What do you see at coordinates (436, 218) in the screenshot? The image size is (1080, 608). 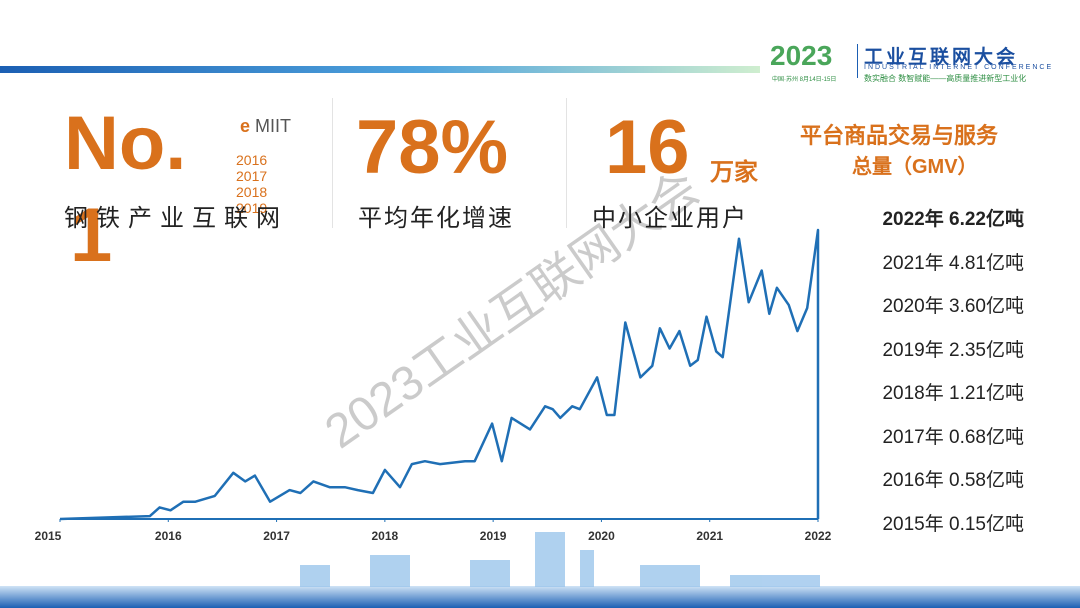 I see `stat-label: 平均年化增速` at bounding box center [436, 218].